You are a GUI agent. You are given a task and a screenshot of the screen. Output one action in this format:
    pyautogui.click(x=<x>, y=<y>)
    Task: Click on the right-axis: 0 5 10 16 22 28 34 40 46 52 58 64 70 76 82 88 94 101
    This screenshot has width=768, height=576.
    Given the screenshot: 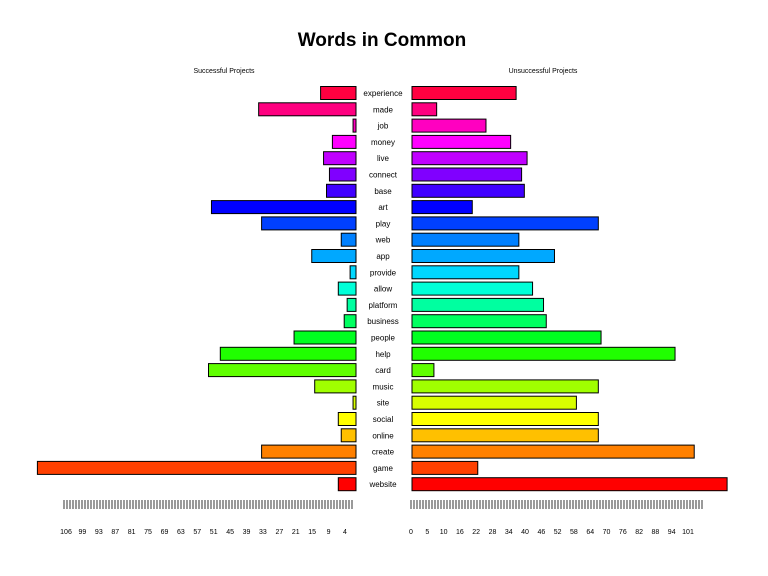 What is the action you would take?
    pyautogui.click(x=556, y=518)
    